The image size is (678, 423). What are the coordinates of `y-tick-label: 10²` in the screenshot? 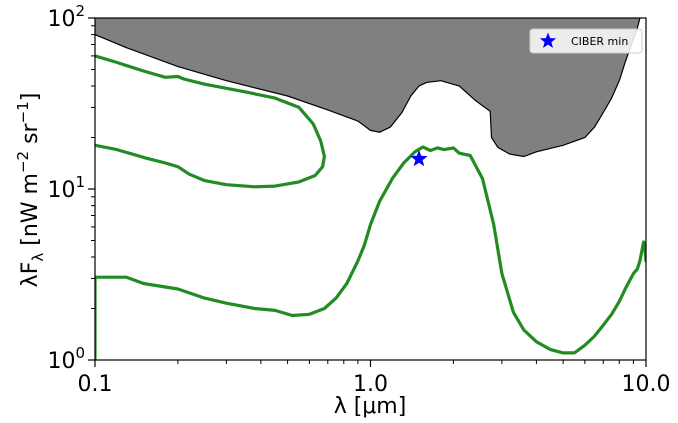 It's located at (66, 17).